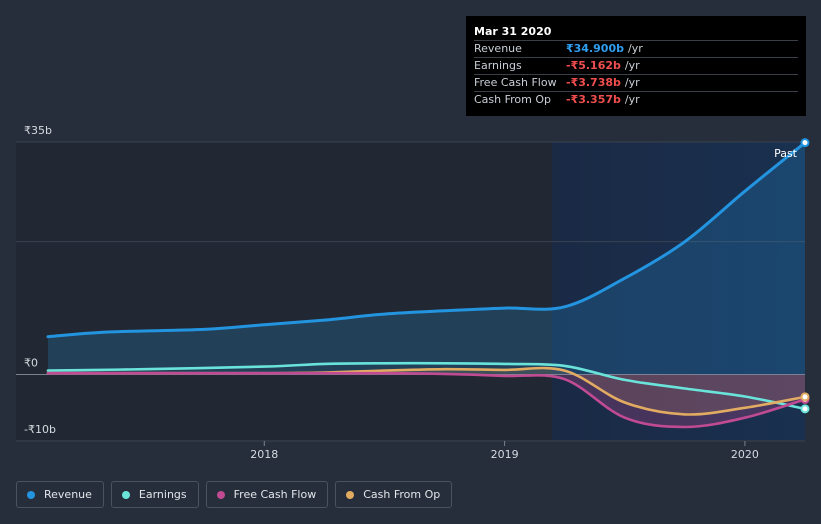 This screenshot has width=821, height=524. What do you see at coordinates (31, 363) in the screenshot?
I see `y-tick-label: ₹0` at bounding box center [31, 363].